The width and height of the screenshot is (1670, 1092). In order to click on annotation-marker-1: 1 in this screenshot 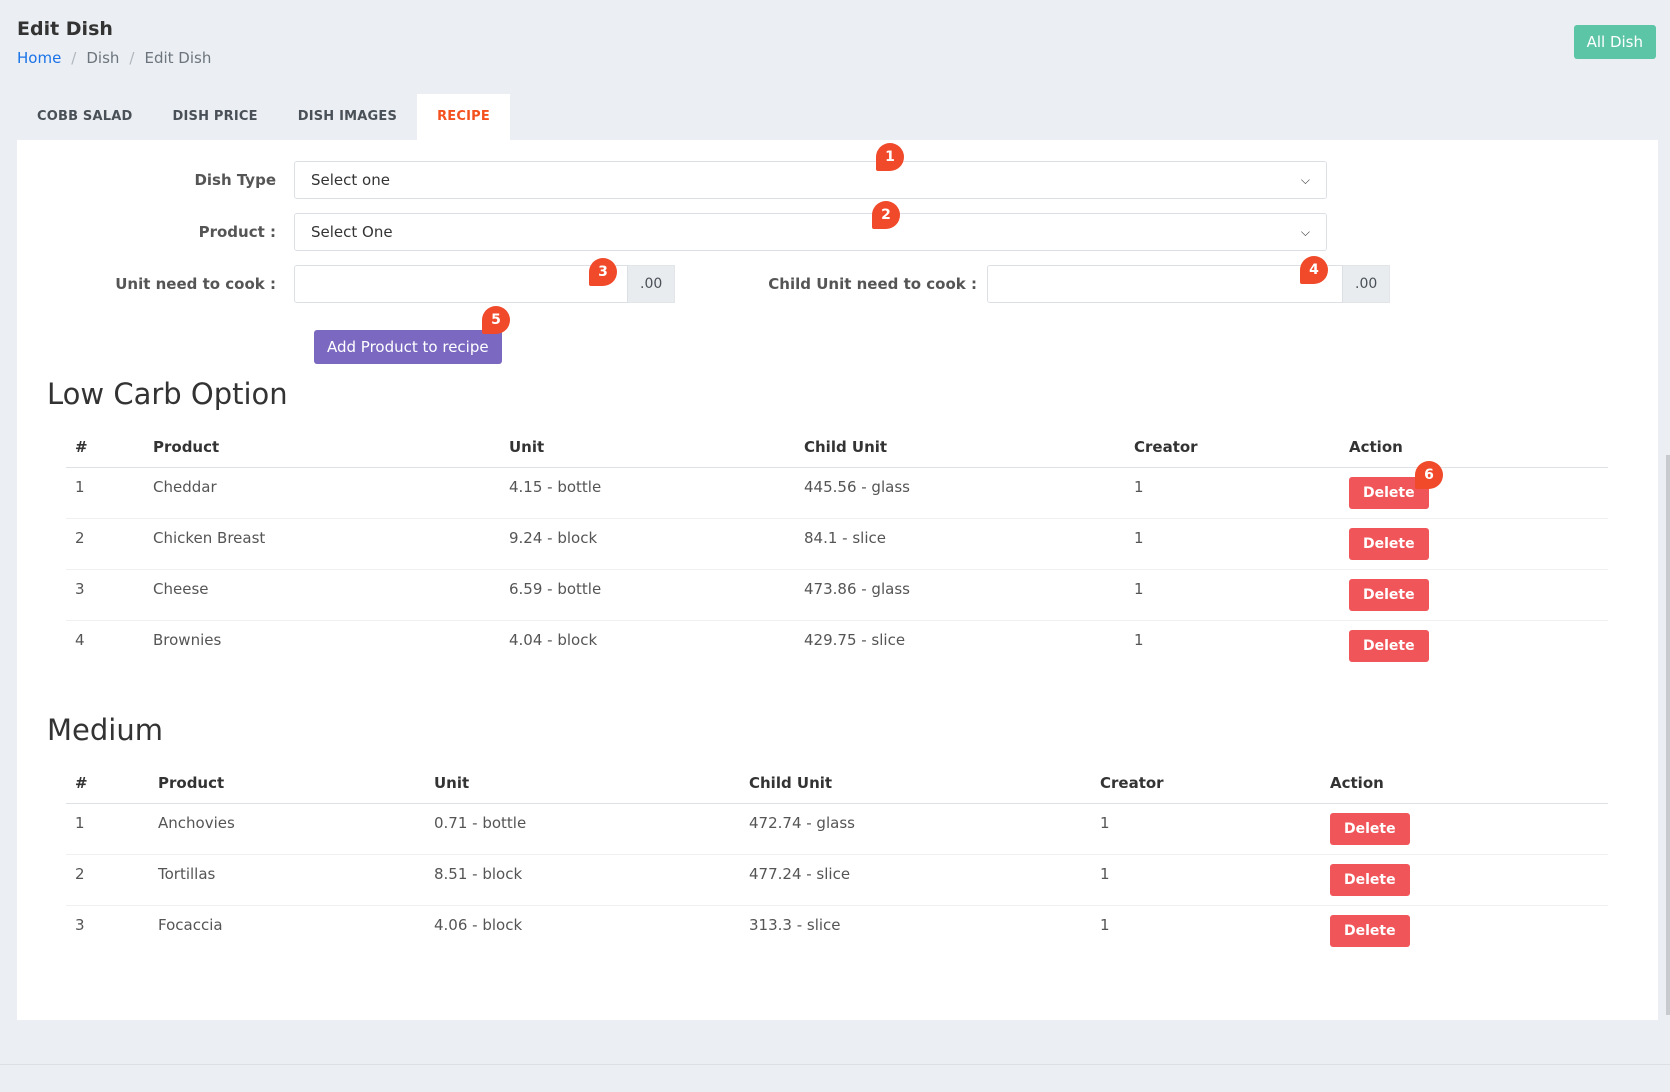, I will do `click(890, 157)`.